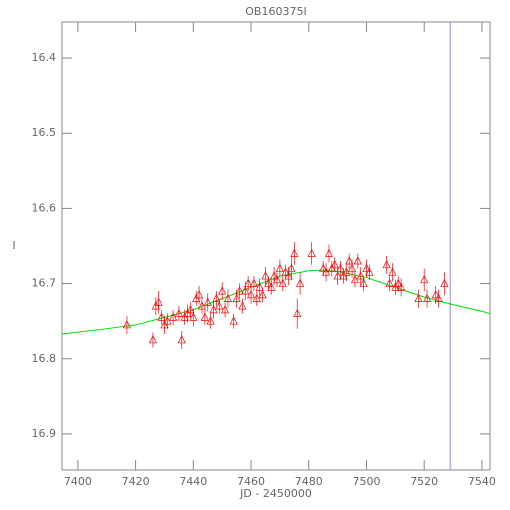 The image size is (510, 510). Describe the element at coordinates (366, 481) in the screenshot. I see `x-tick-label: 7500` at that location.